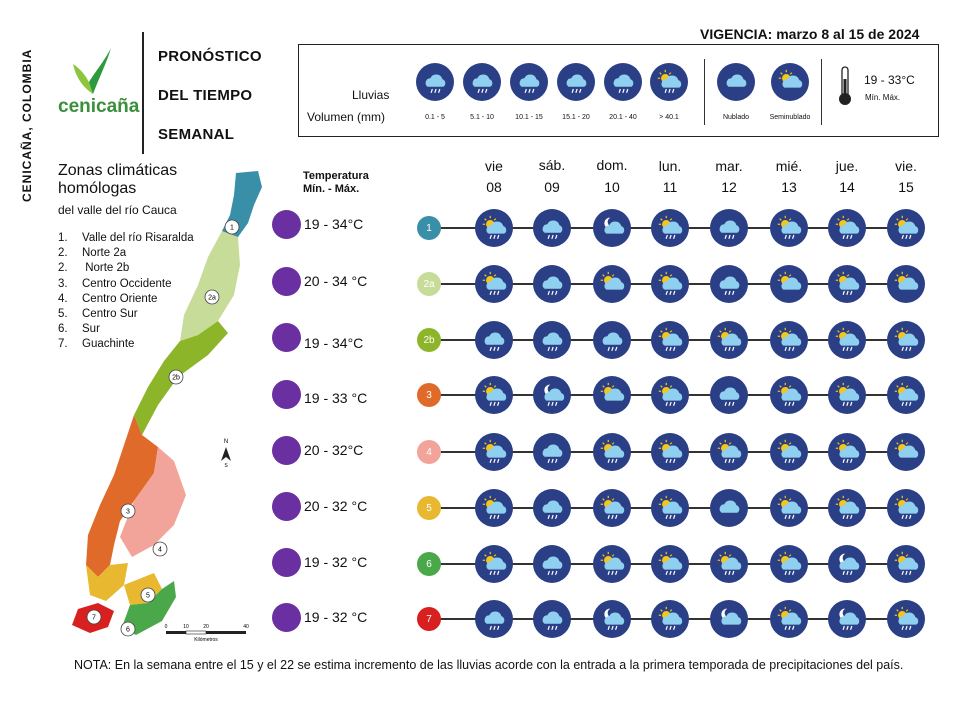  What do you see at coordinates (115, 283) in the screenshot?
I see `zone-list-item: 3. Centro Occidente` at bounding box center [115, 283].